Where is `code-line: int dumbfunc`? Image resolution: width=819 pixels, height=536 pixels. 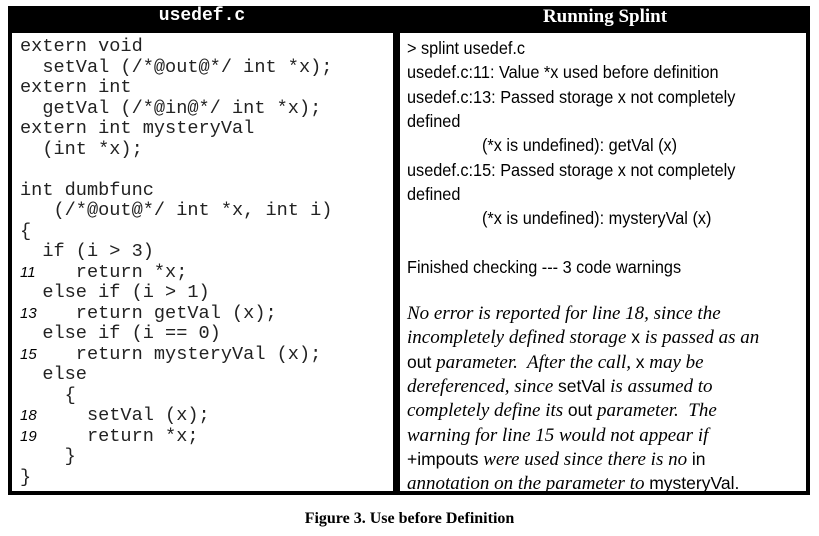 code-line: int dumbfunc is located at coordinates (87, 190).